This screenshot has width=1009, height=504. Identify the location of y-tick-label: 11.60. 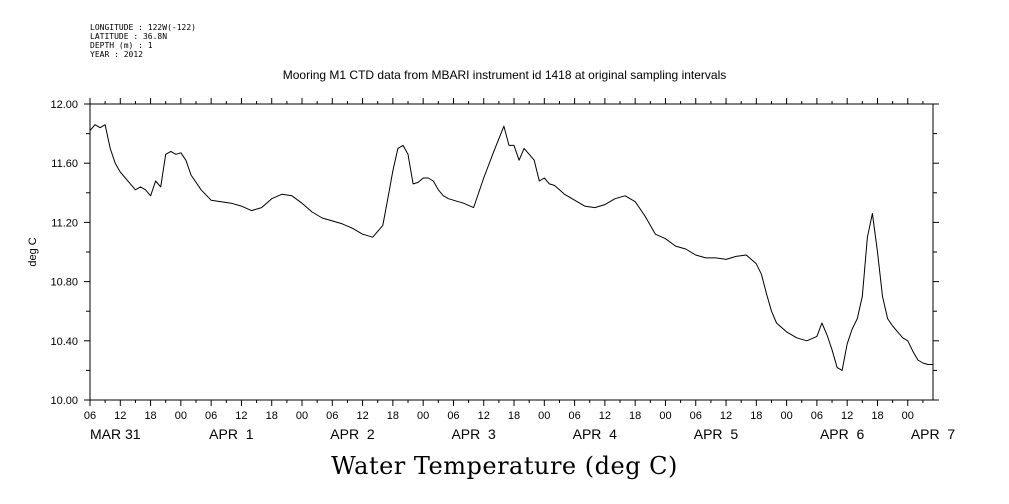
(64, 164).